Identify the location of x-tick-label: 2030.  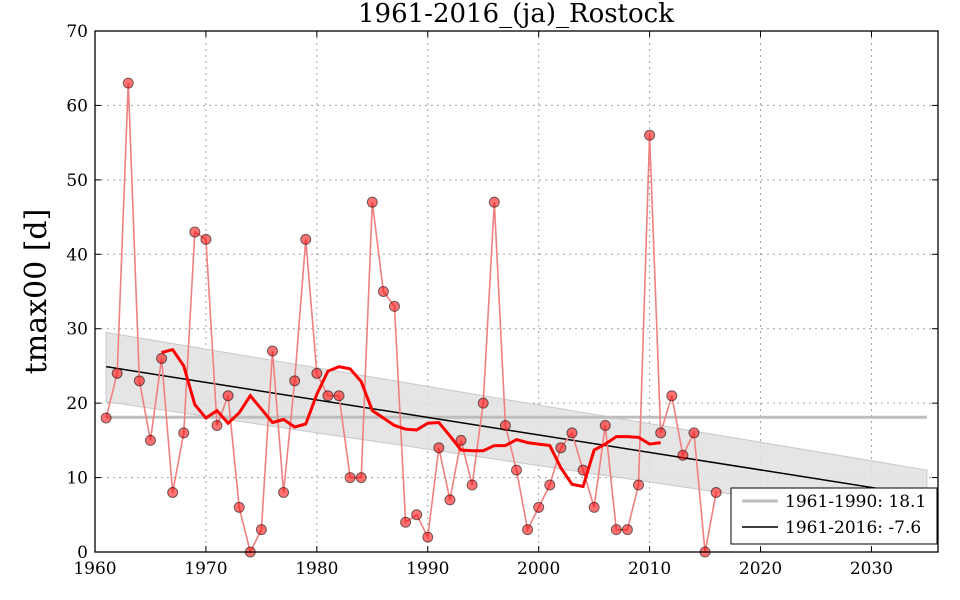
(871, 569).